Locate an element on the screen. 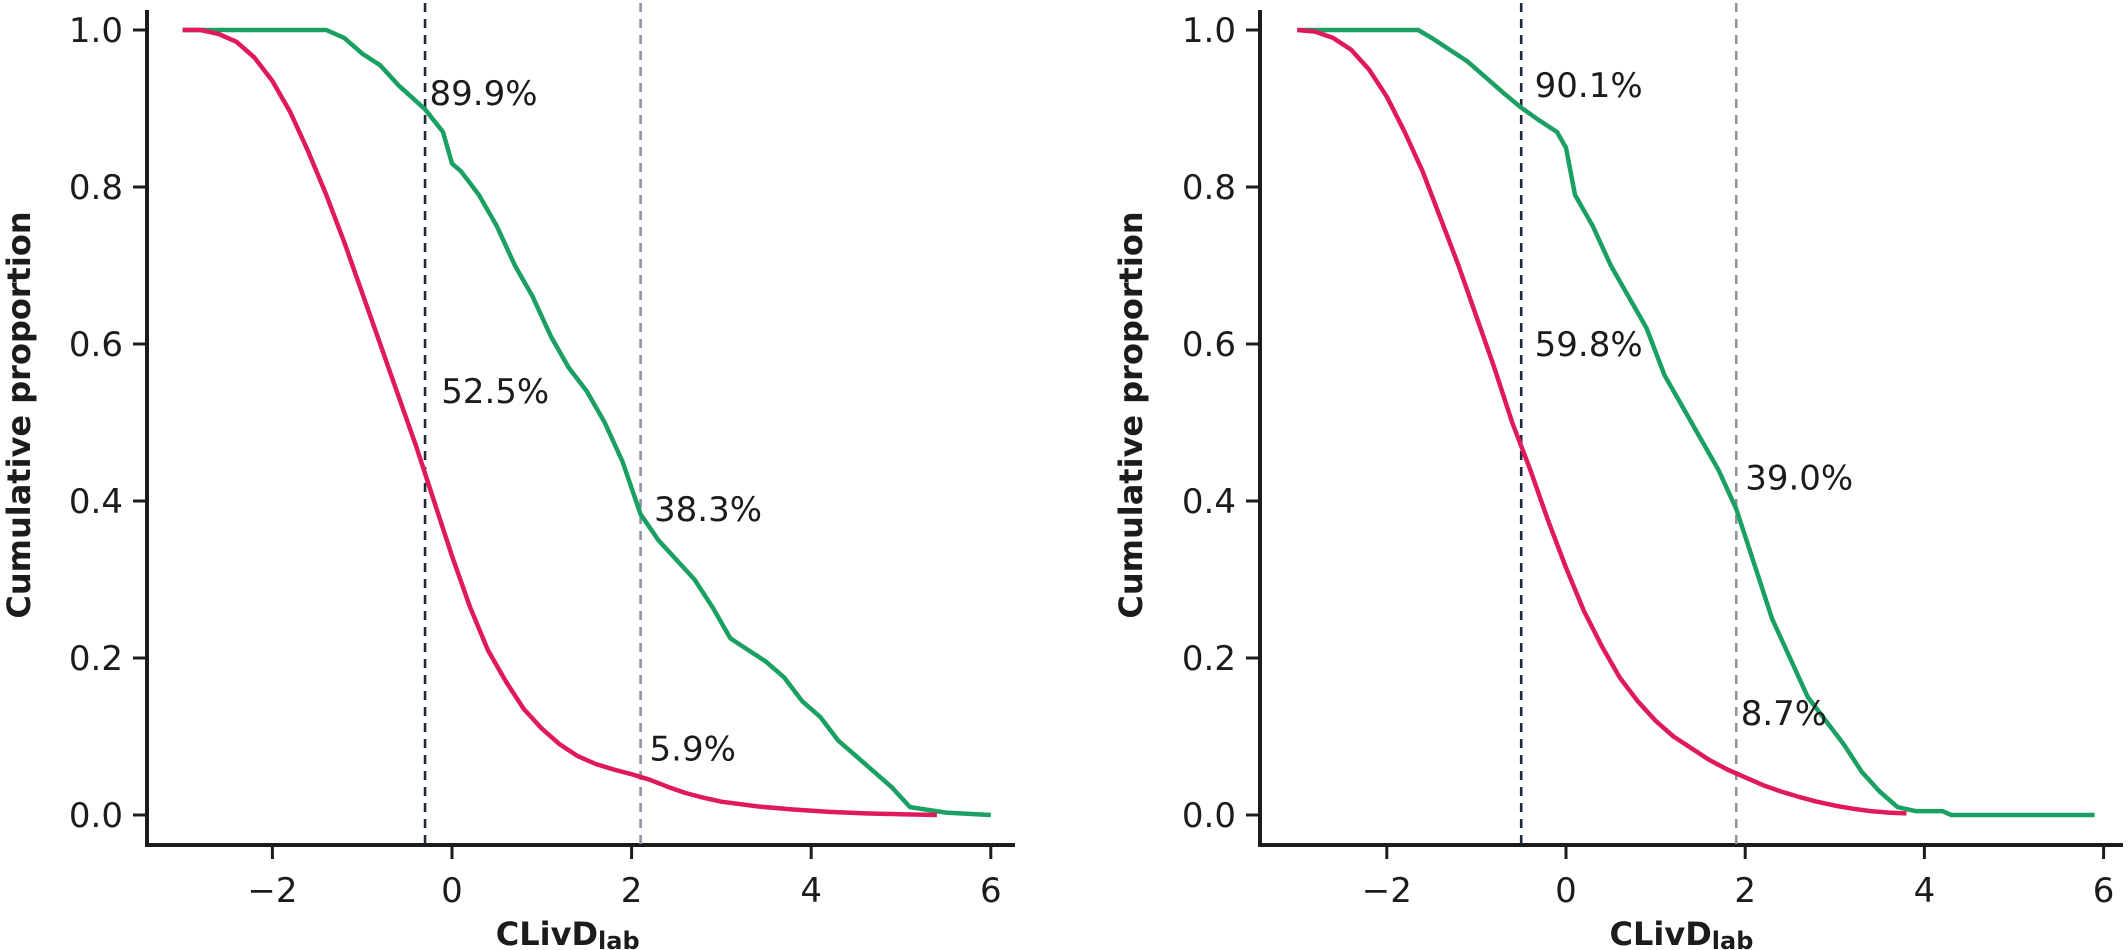  data-label: 59.8% is located at coordinates (1589, 345).